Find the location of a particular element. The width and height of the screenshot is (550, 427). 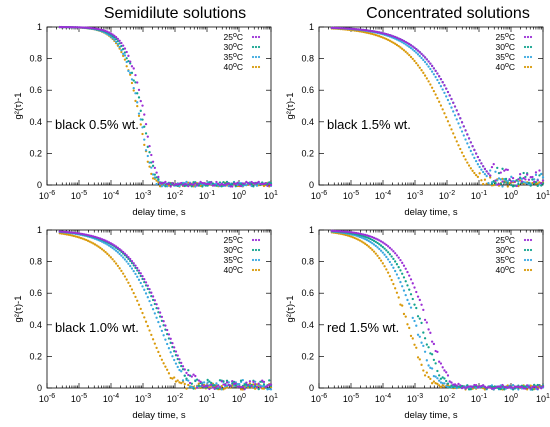

y-tick-label: 0.8 is located at coordinates (35, 59).